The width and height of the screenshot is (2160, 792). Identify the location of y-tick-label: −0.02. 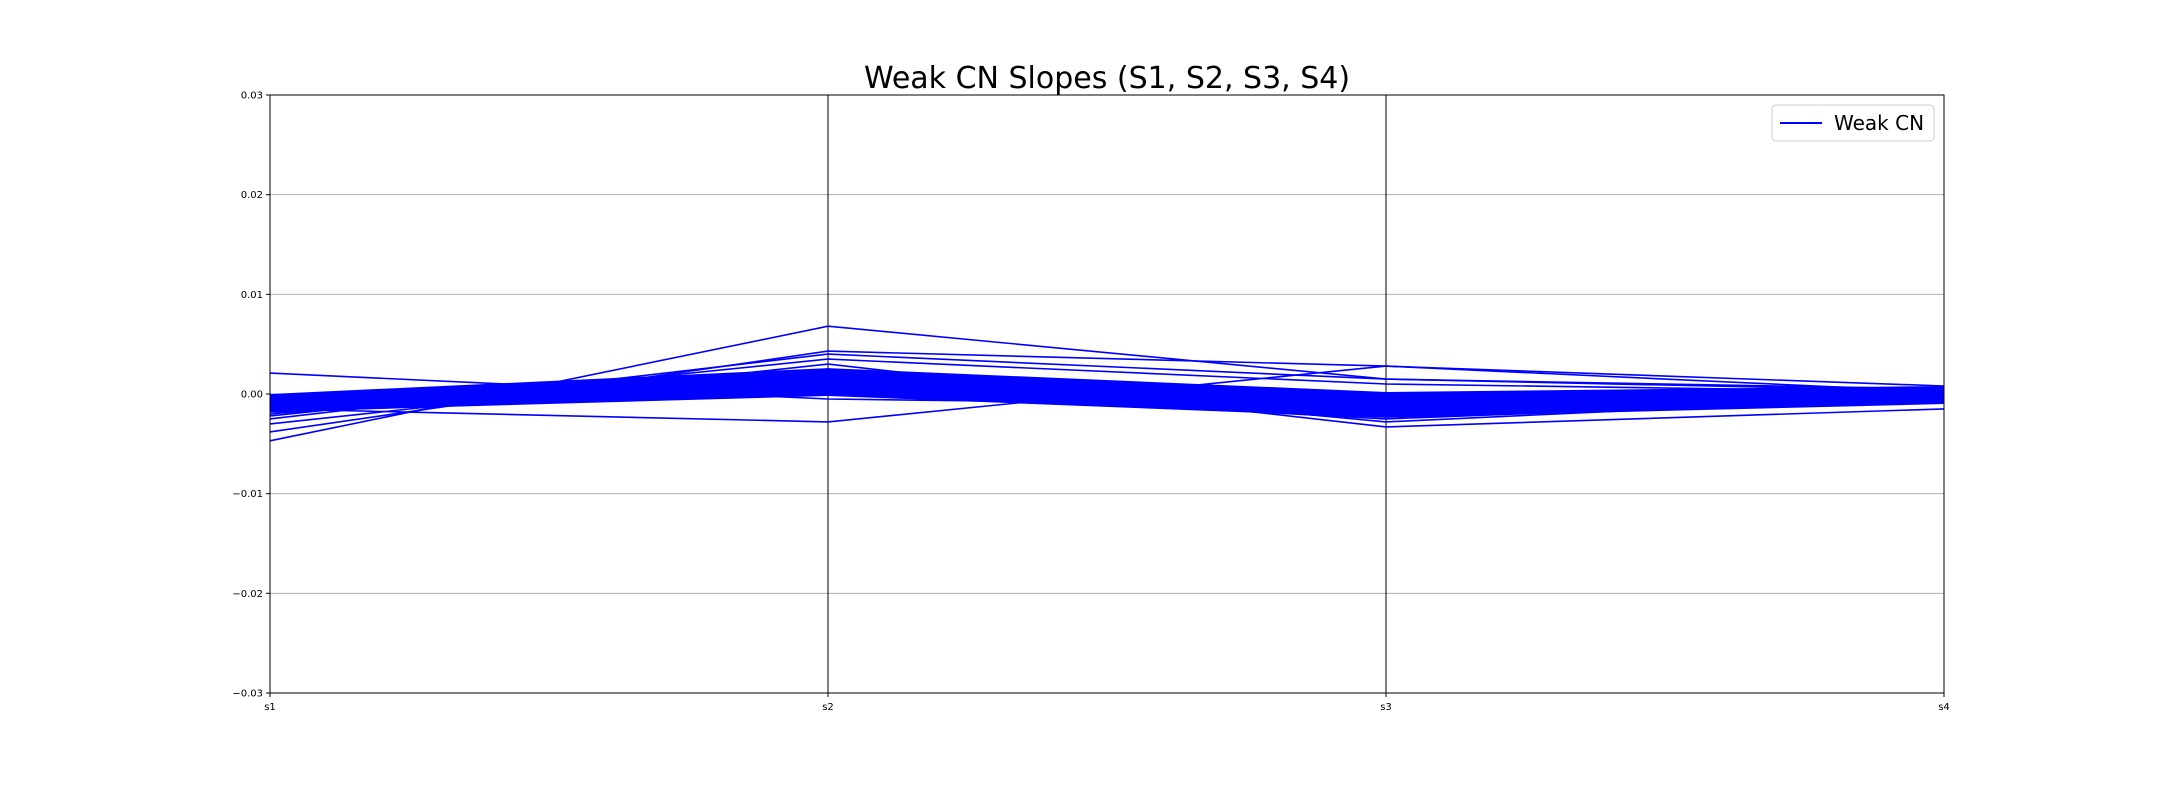
(247, 594).